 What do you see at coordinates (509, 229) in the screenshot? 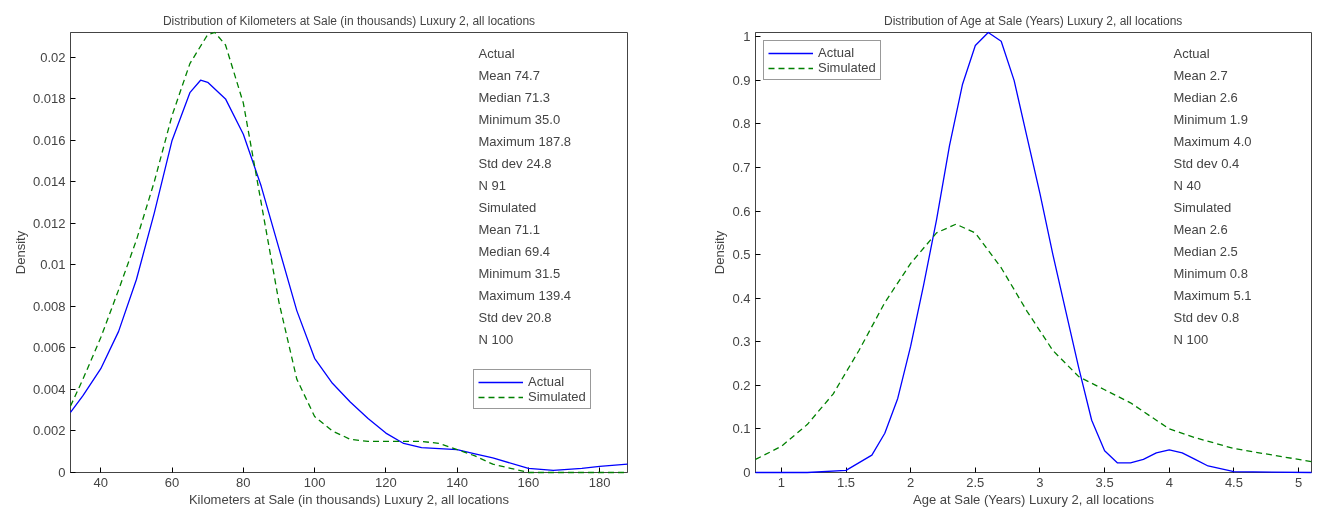
I see `annotation: Mean 71.1` at bounding box center [509, 229].